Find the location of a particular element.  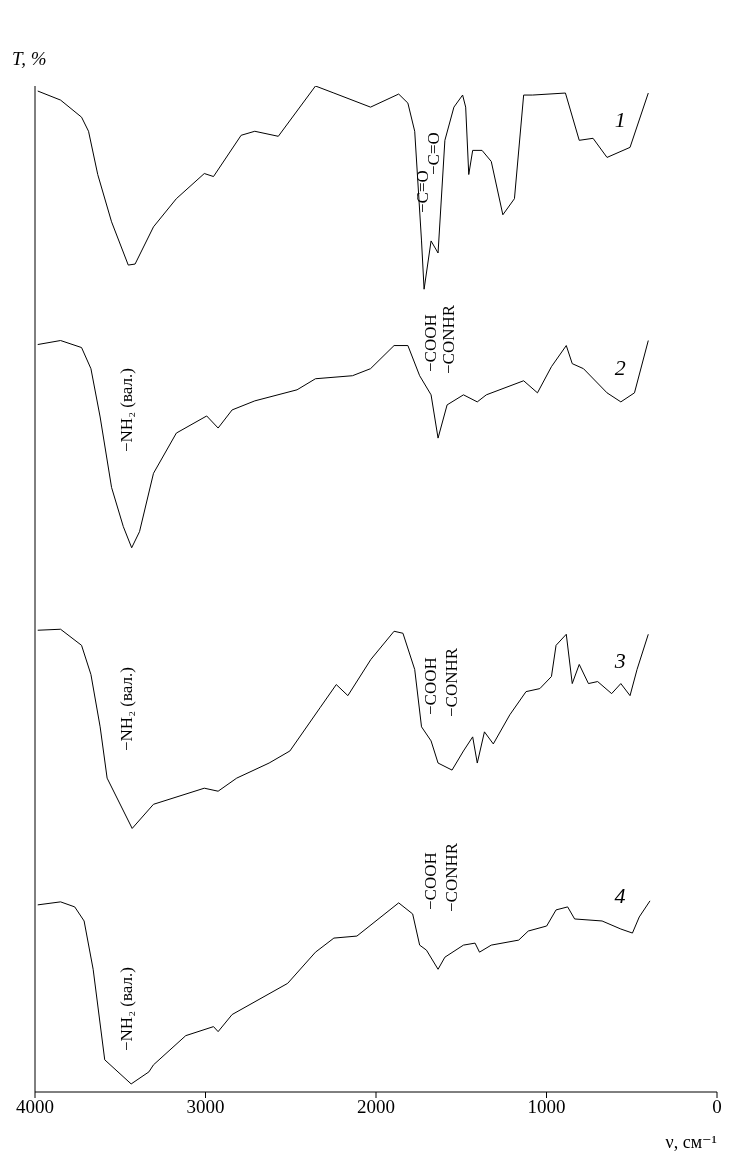

x-tick-label: 4000 is located at coordinates (35, 1107).